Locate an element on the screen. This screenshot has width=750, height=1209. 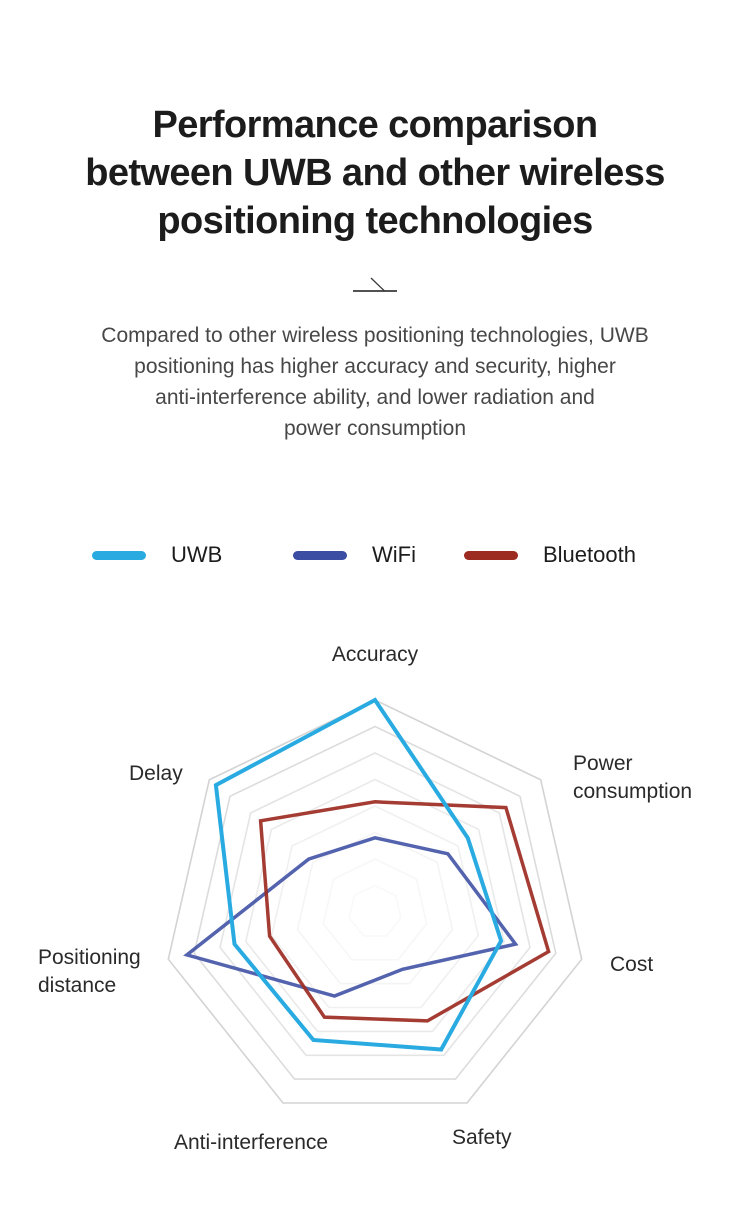
arrow-divider is located at coordinates (375, 285).